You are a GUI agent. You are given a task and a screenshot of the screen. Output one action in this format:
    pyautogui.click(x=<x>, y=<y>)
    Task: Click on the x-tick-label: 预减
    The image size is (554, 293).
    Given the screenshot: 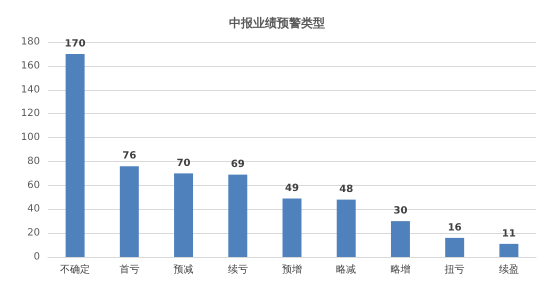 What is the action you would take?
    pyautogui.click(x=184, y=270)
    